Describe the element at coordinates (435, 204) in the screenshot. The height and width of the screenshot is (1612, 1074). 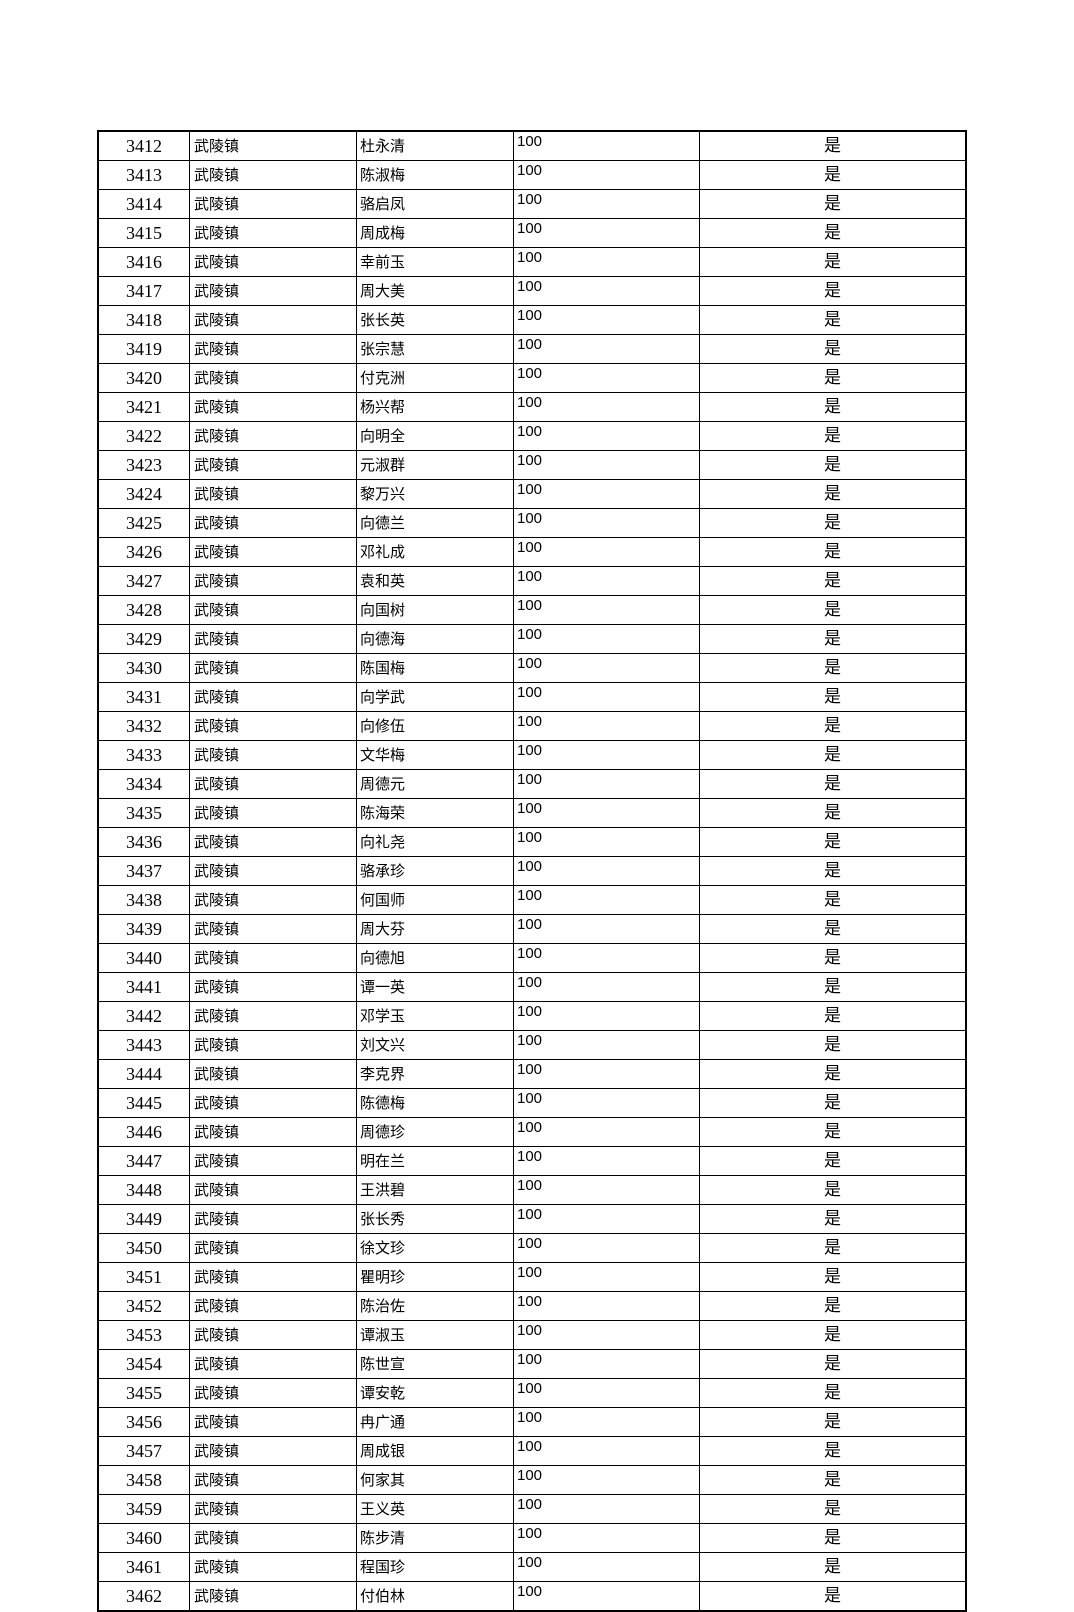
I see `name-cell: 骆启凤` at that location.